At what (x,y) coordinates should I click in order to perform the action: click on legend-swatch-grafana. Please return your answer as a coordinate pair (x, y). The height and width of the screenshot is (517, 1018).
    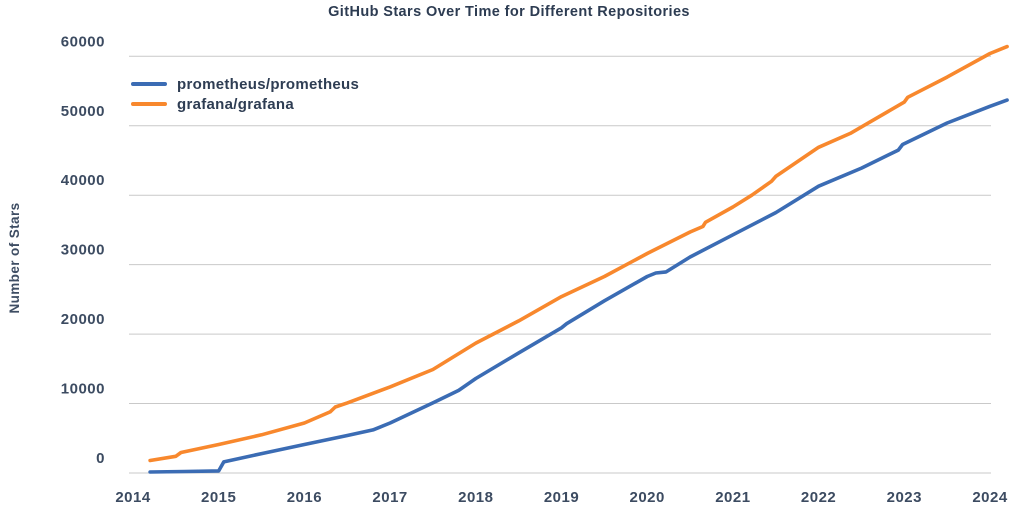
    Looking at the image, I should click on (149, 104).